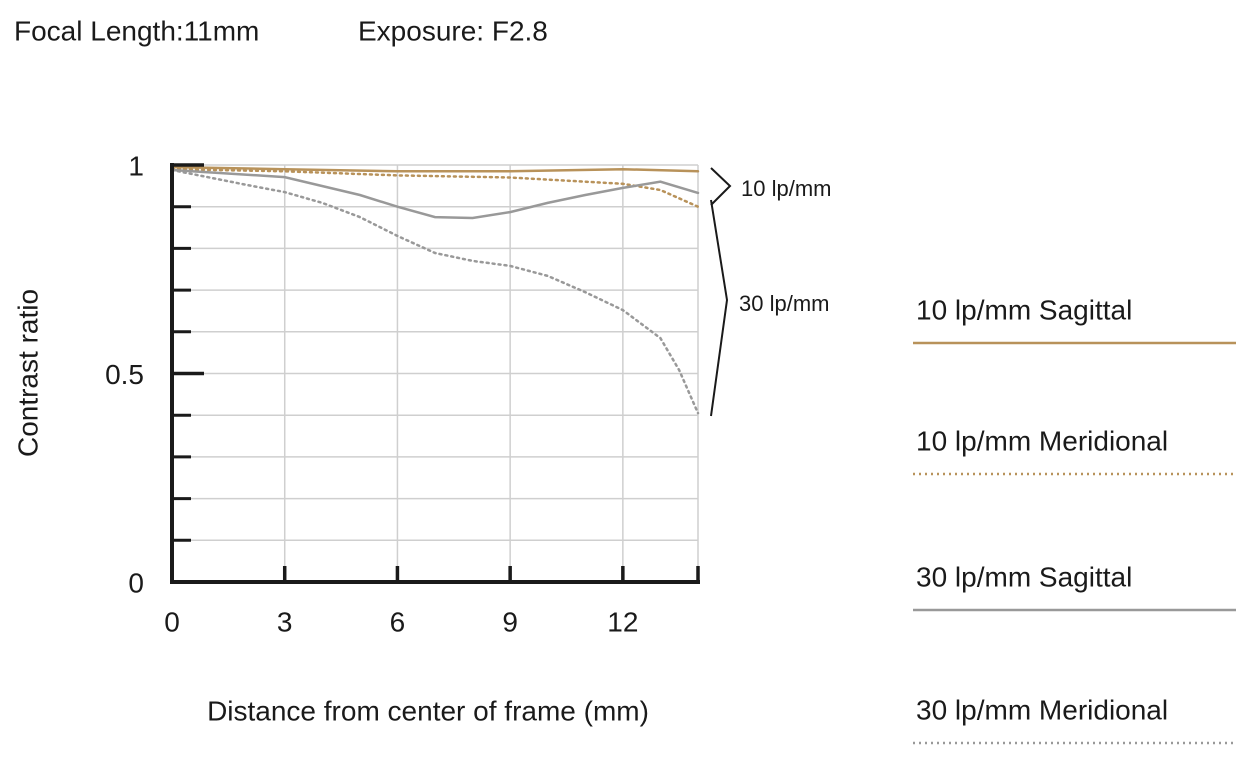 The height and width of the screenshot is (762, 1255). Describe the element at coordinates (1024, 576) in the screenshot. I see `legend-label: 30 lp/mm Sagittal` at that location.